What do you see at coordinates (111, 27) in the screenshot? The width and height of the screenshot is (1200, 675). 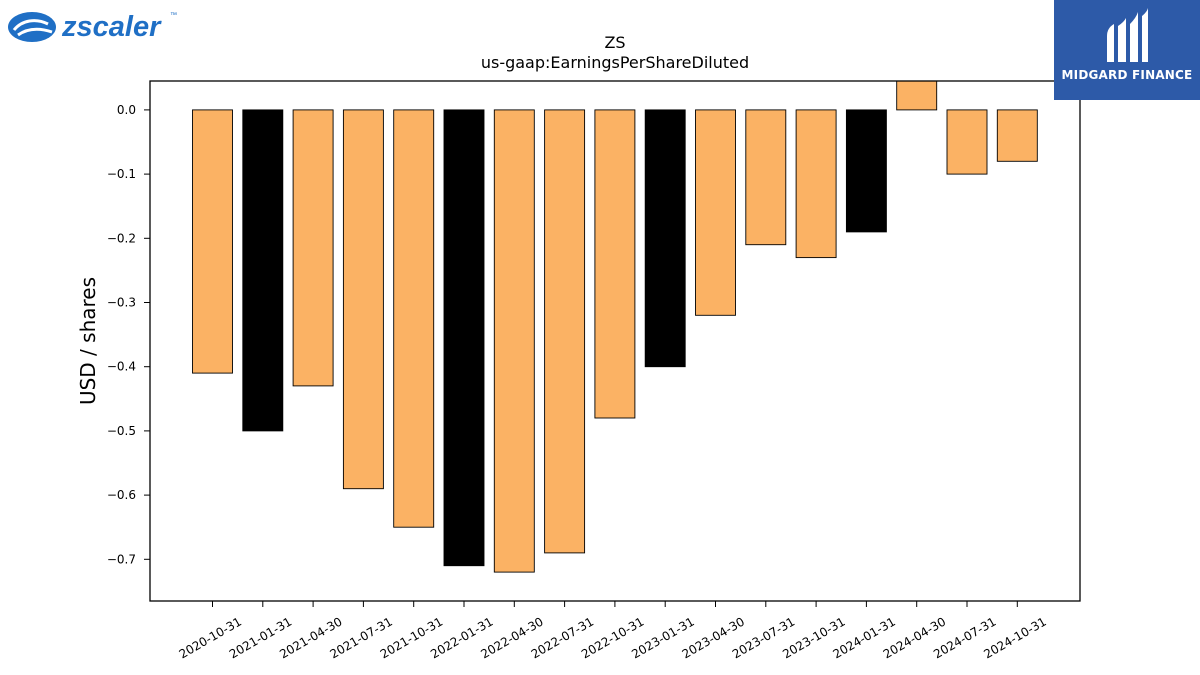 I see `zscaler-logo-text: zscaler` at bounding box center [111, 27].